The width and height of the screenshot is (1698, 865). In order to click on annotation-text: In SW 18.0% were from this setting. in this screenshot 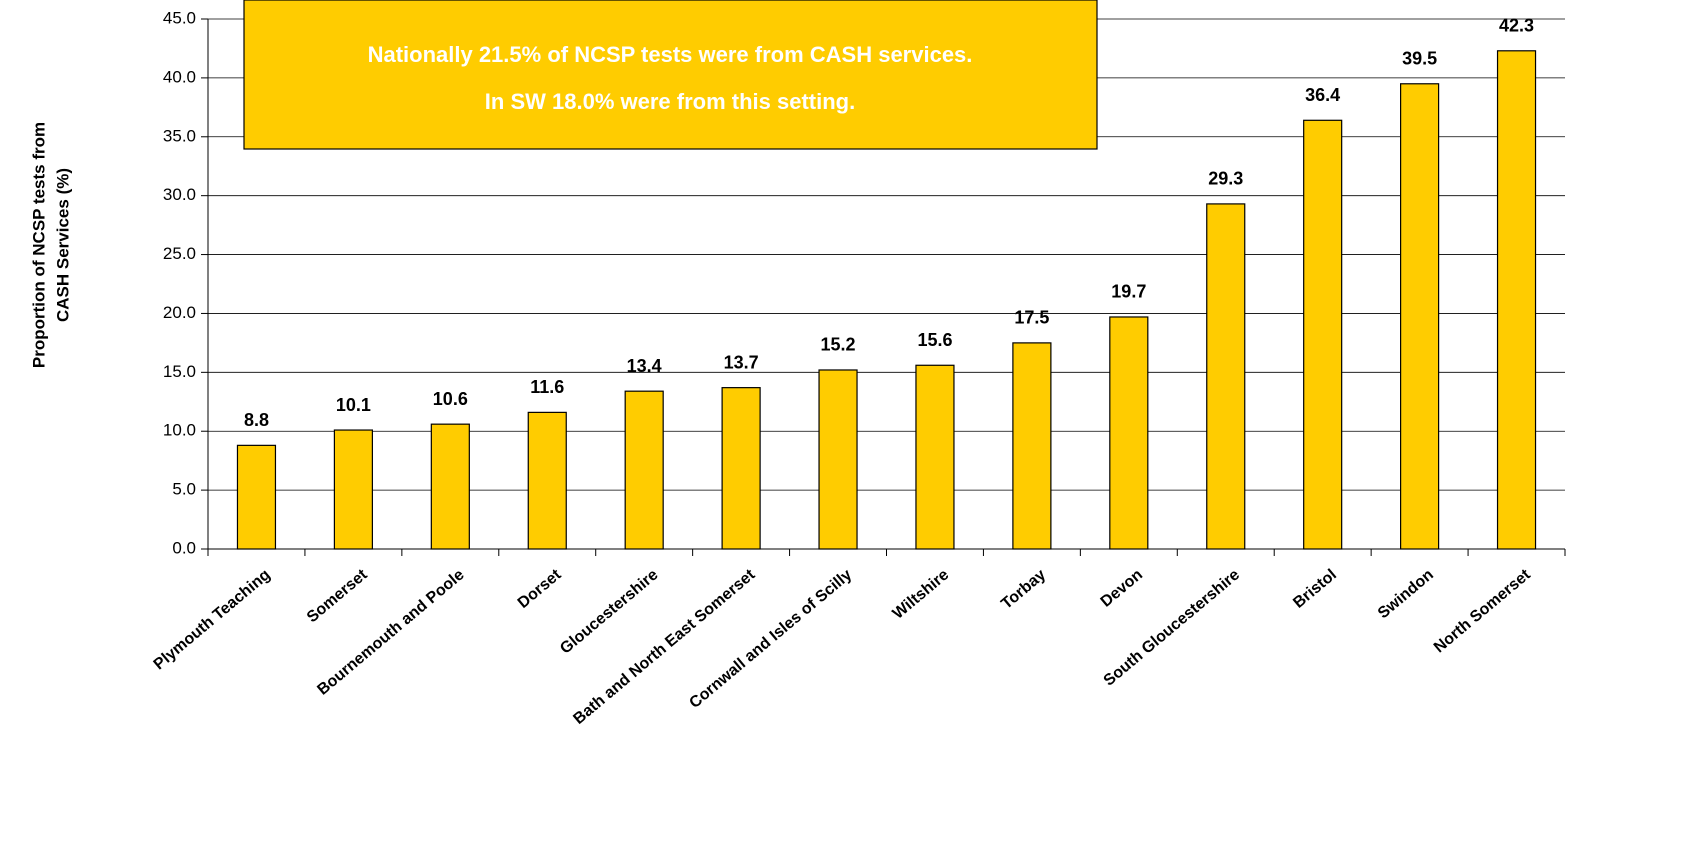, I will do `click(670, 101)`.